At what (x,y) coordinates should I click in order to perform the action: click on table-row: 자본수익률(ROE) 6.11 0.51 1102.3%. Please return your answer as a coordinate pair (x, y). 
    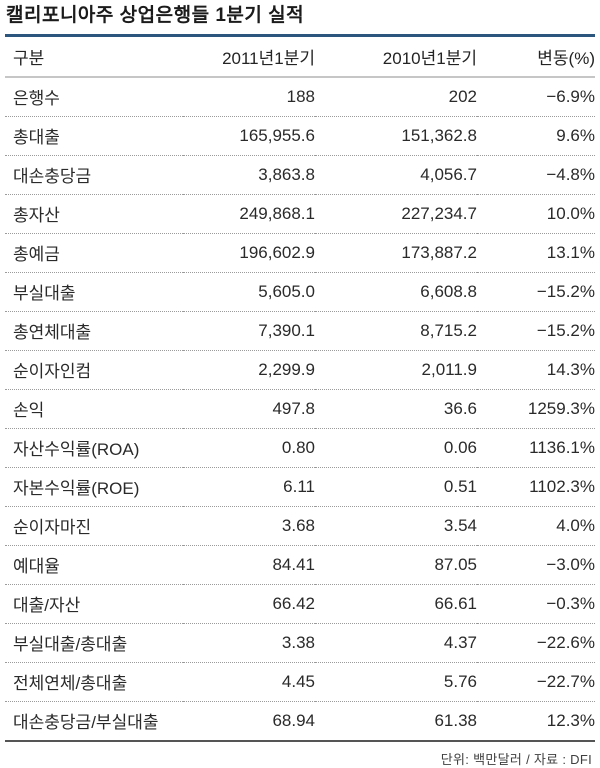
    Looking at the image, I should click on (300, 487).